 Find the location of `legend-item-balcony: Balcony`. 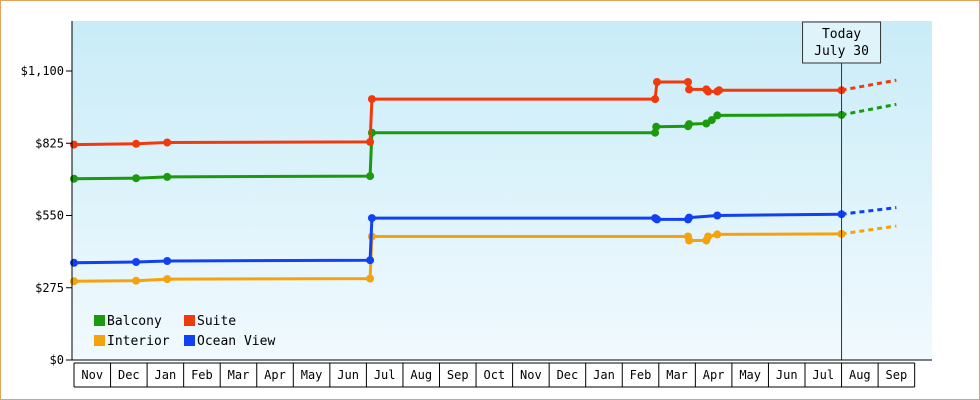

legend-item-balcony: Balcony is located at coordinates (128, 321).